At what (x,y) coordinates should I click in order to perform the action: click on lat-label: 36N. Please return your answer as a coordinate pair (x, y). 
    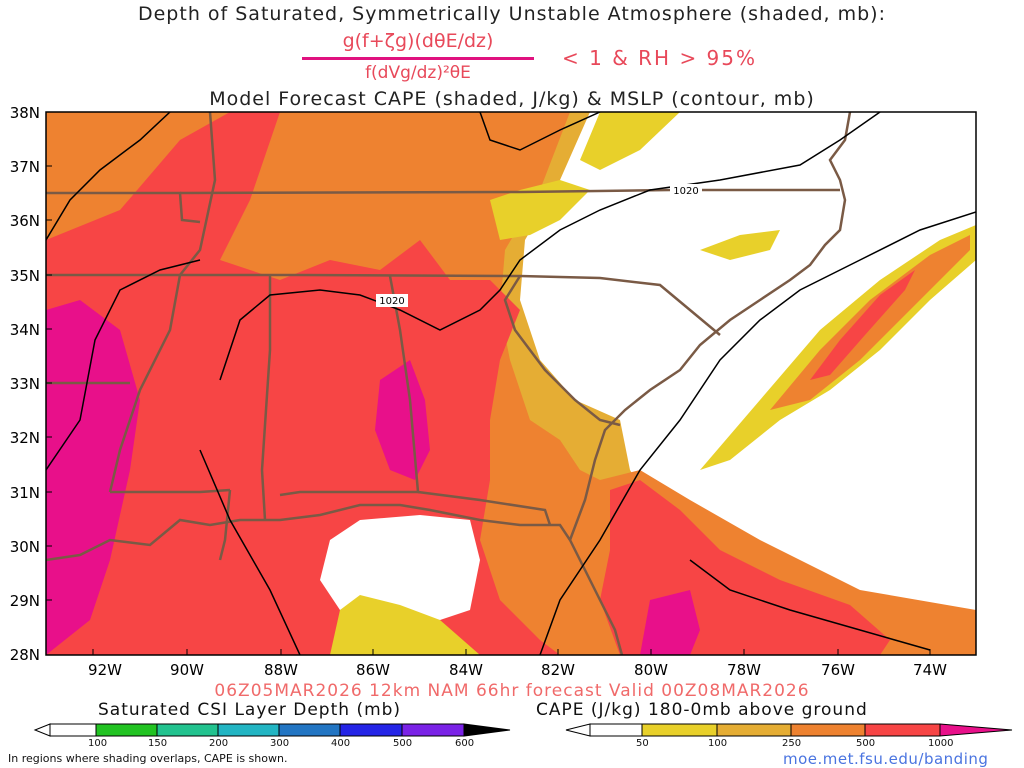
    Looking at the image, I should click on (25, 221).